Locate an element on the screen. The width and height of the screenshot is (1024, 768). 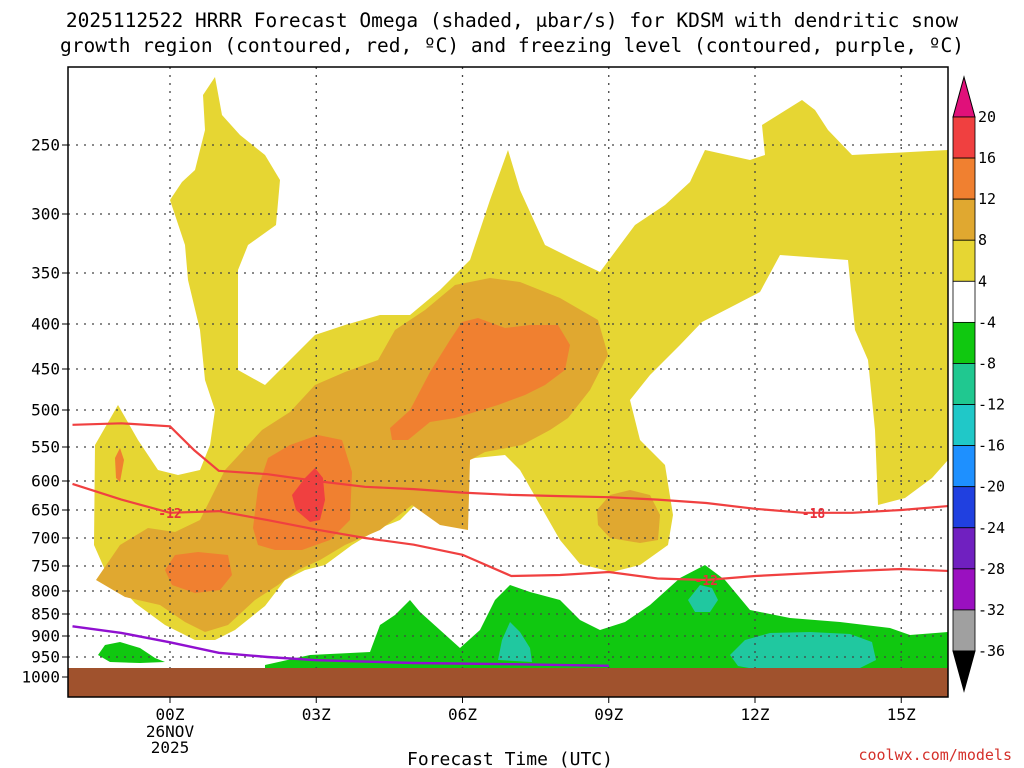
x-tick-label: 09Z is located at coordinates (608, 714).